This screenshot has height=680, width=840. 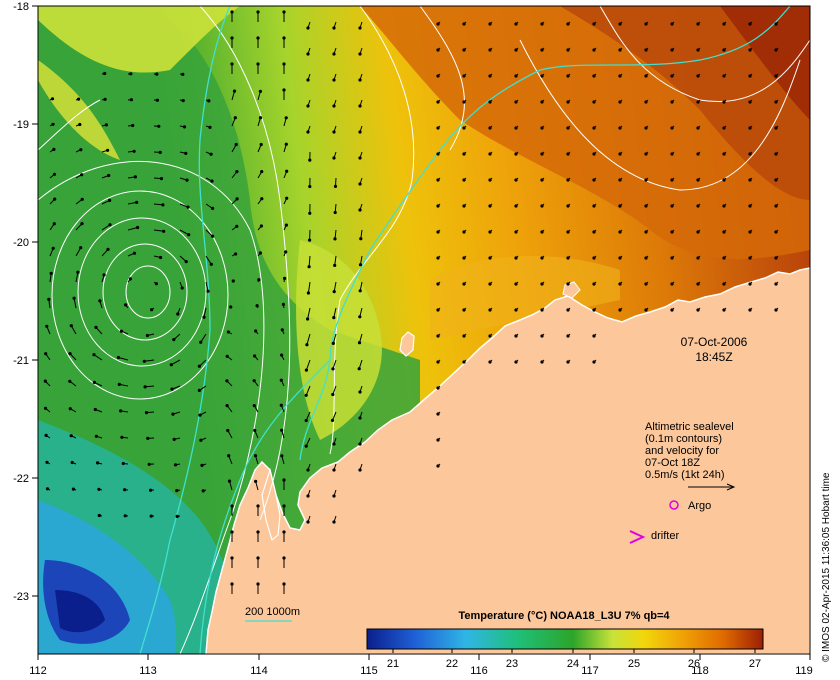 I want to click on lon-label-118: 118, so click(x=700, y=671).